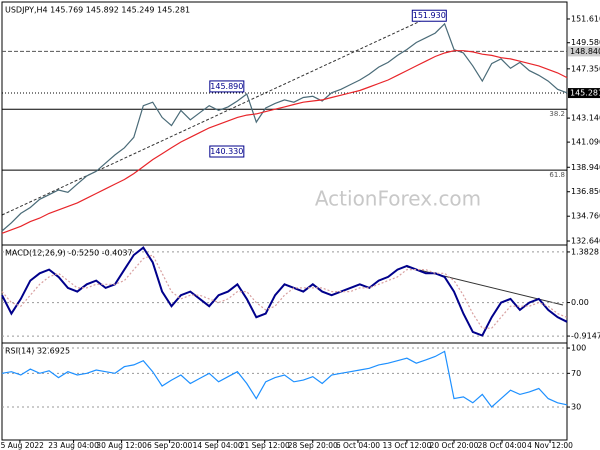  What do you see at coordinates (406, 445) in the screenshot?
I see `x-tick-label: 13 Oct 12:00` at bounding box center [406, 445].